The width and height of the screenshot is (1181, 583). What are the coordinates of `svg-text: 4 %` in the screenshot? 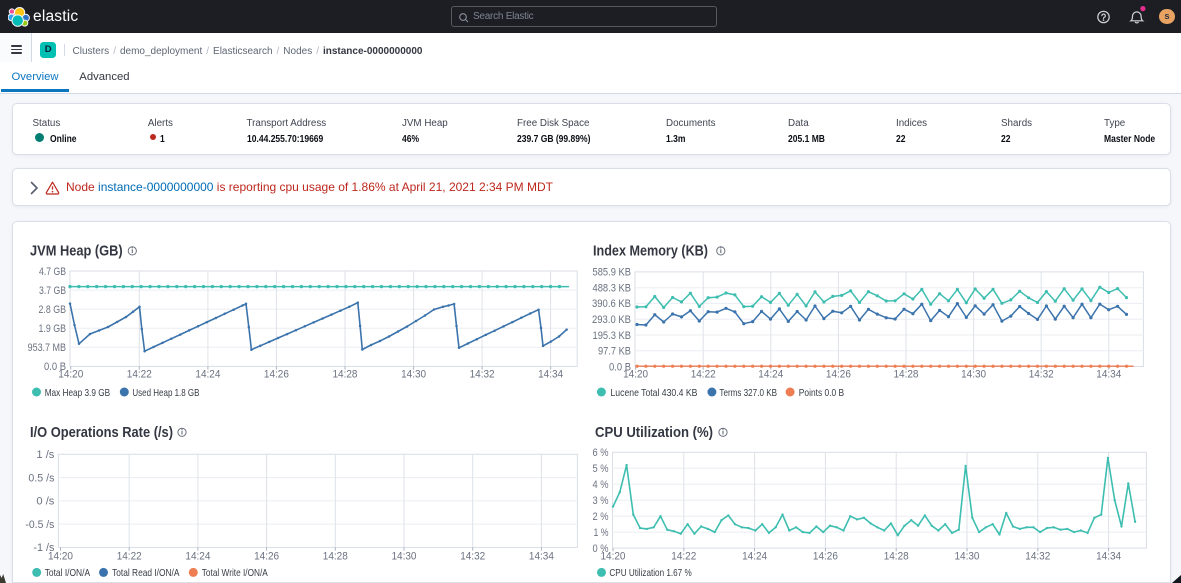 It's located at (601, 485).